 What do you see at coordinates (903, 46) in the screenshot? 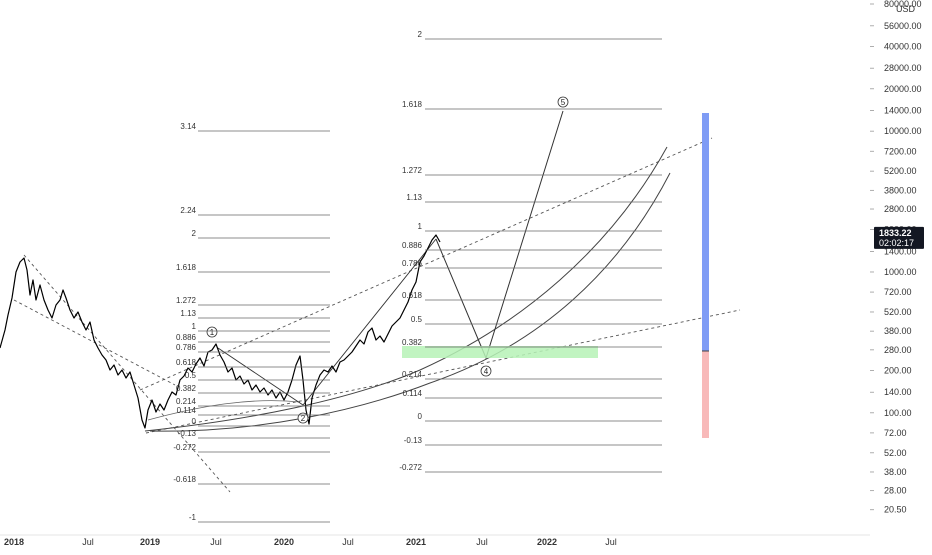
I see `y-tick-label: 40000.00` at bounding box center [903, 46].